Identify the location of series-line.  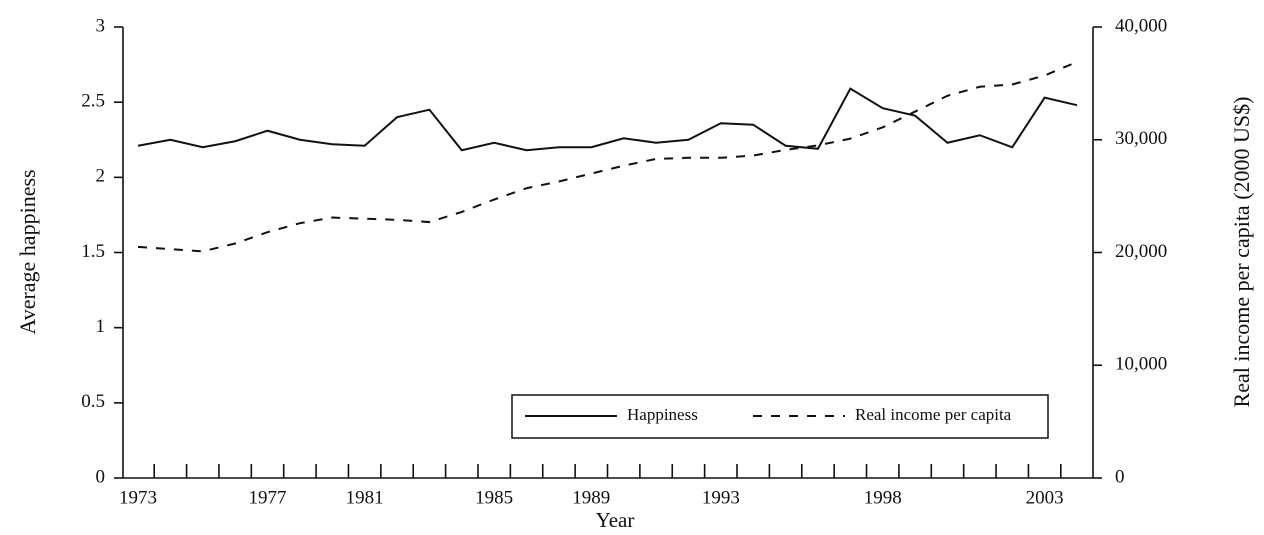
(607, 119).